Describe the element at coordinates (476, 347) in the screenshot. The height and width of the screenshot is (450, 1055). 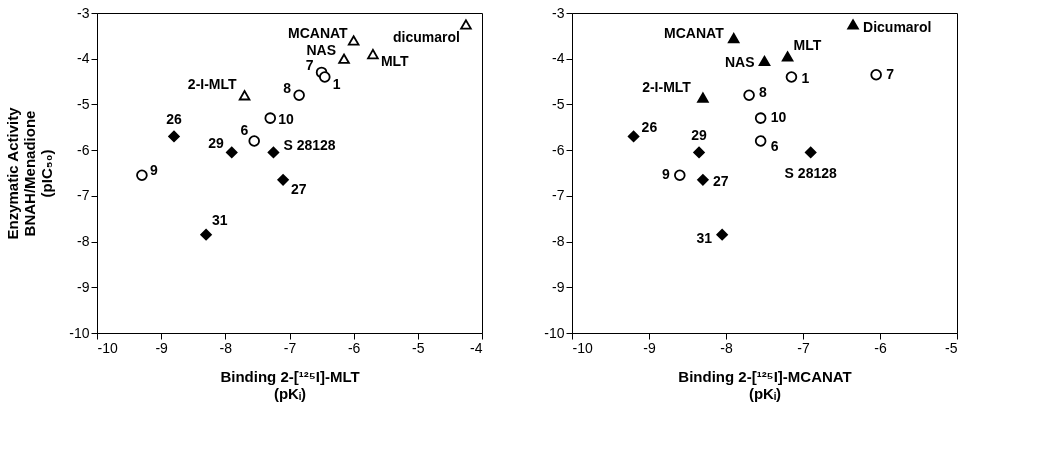
I see `x-tick-label: -4` at that location.